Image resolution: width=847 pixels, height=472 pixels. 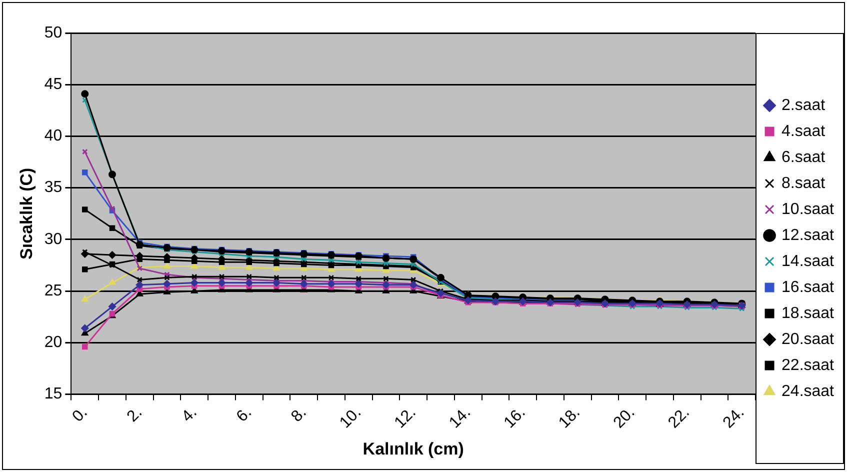 I want to click on y-tick-label: 20, so click(x=53, y=343).